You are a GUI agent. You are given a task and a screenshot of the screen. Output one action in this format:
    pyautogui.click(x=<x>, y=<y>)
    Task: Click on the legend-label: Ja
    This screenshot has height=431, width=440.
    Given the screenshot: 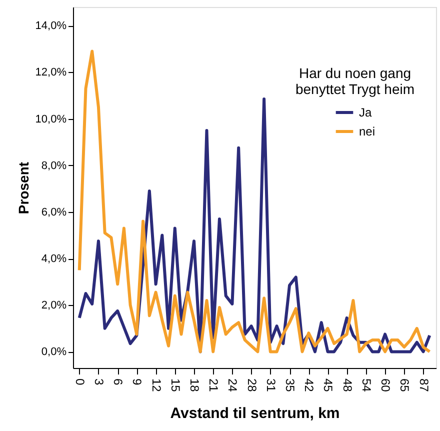 What is the action you would take?
    pyautogui.click(x=365, y=113)
    